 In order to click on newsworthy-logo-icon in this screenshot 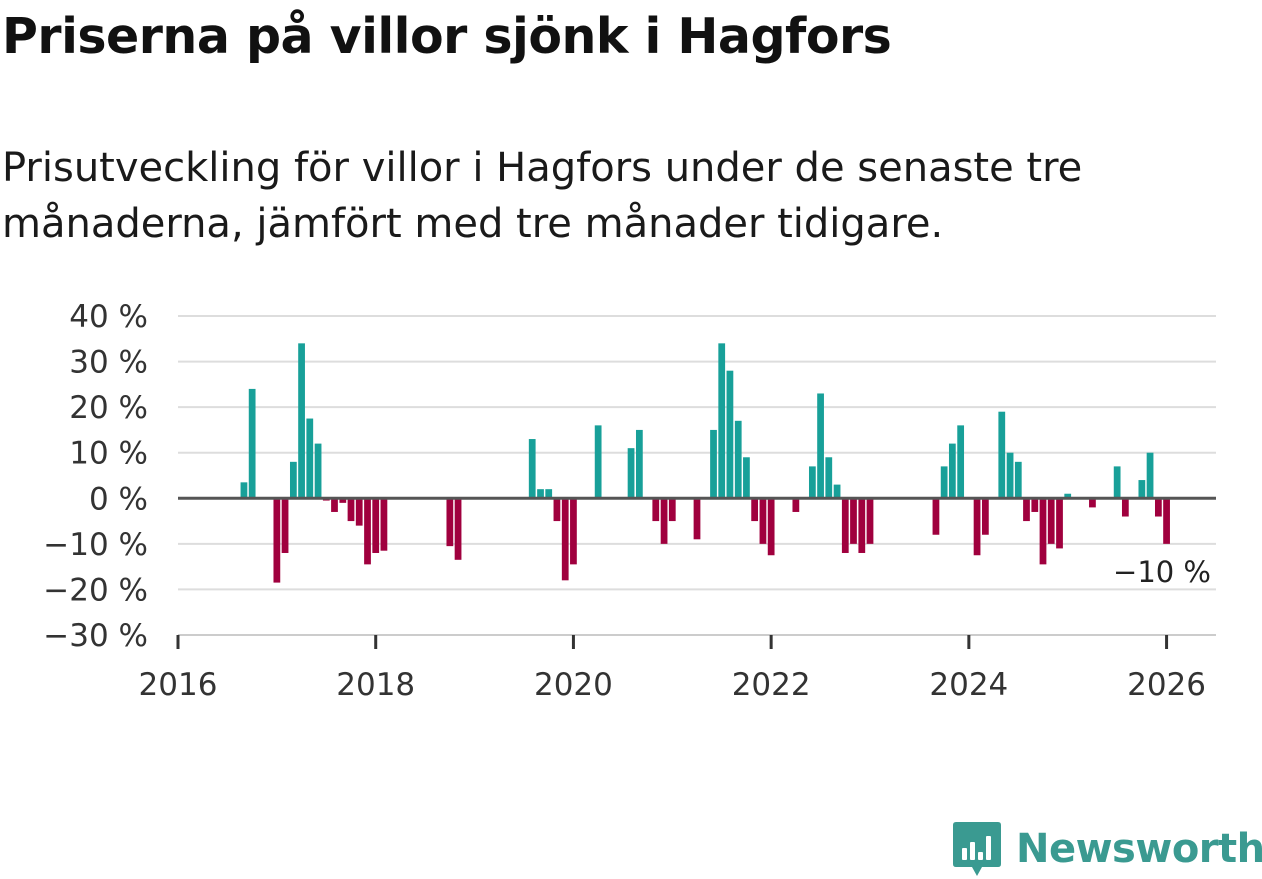, I will do `click(977, 849)`.